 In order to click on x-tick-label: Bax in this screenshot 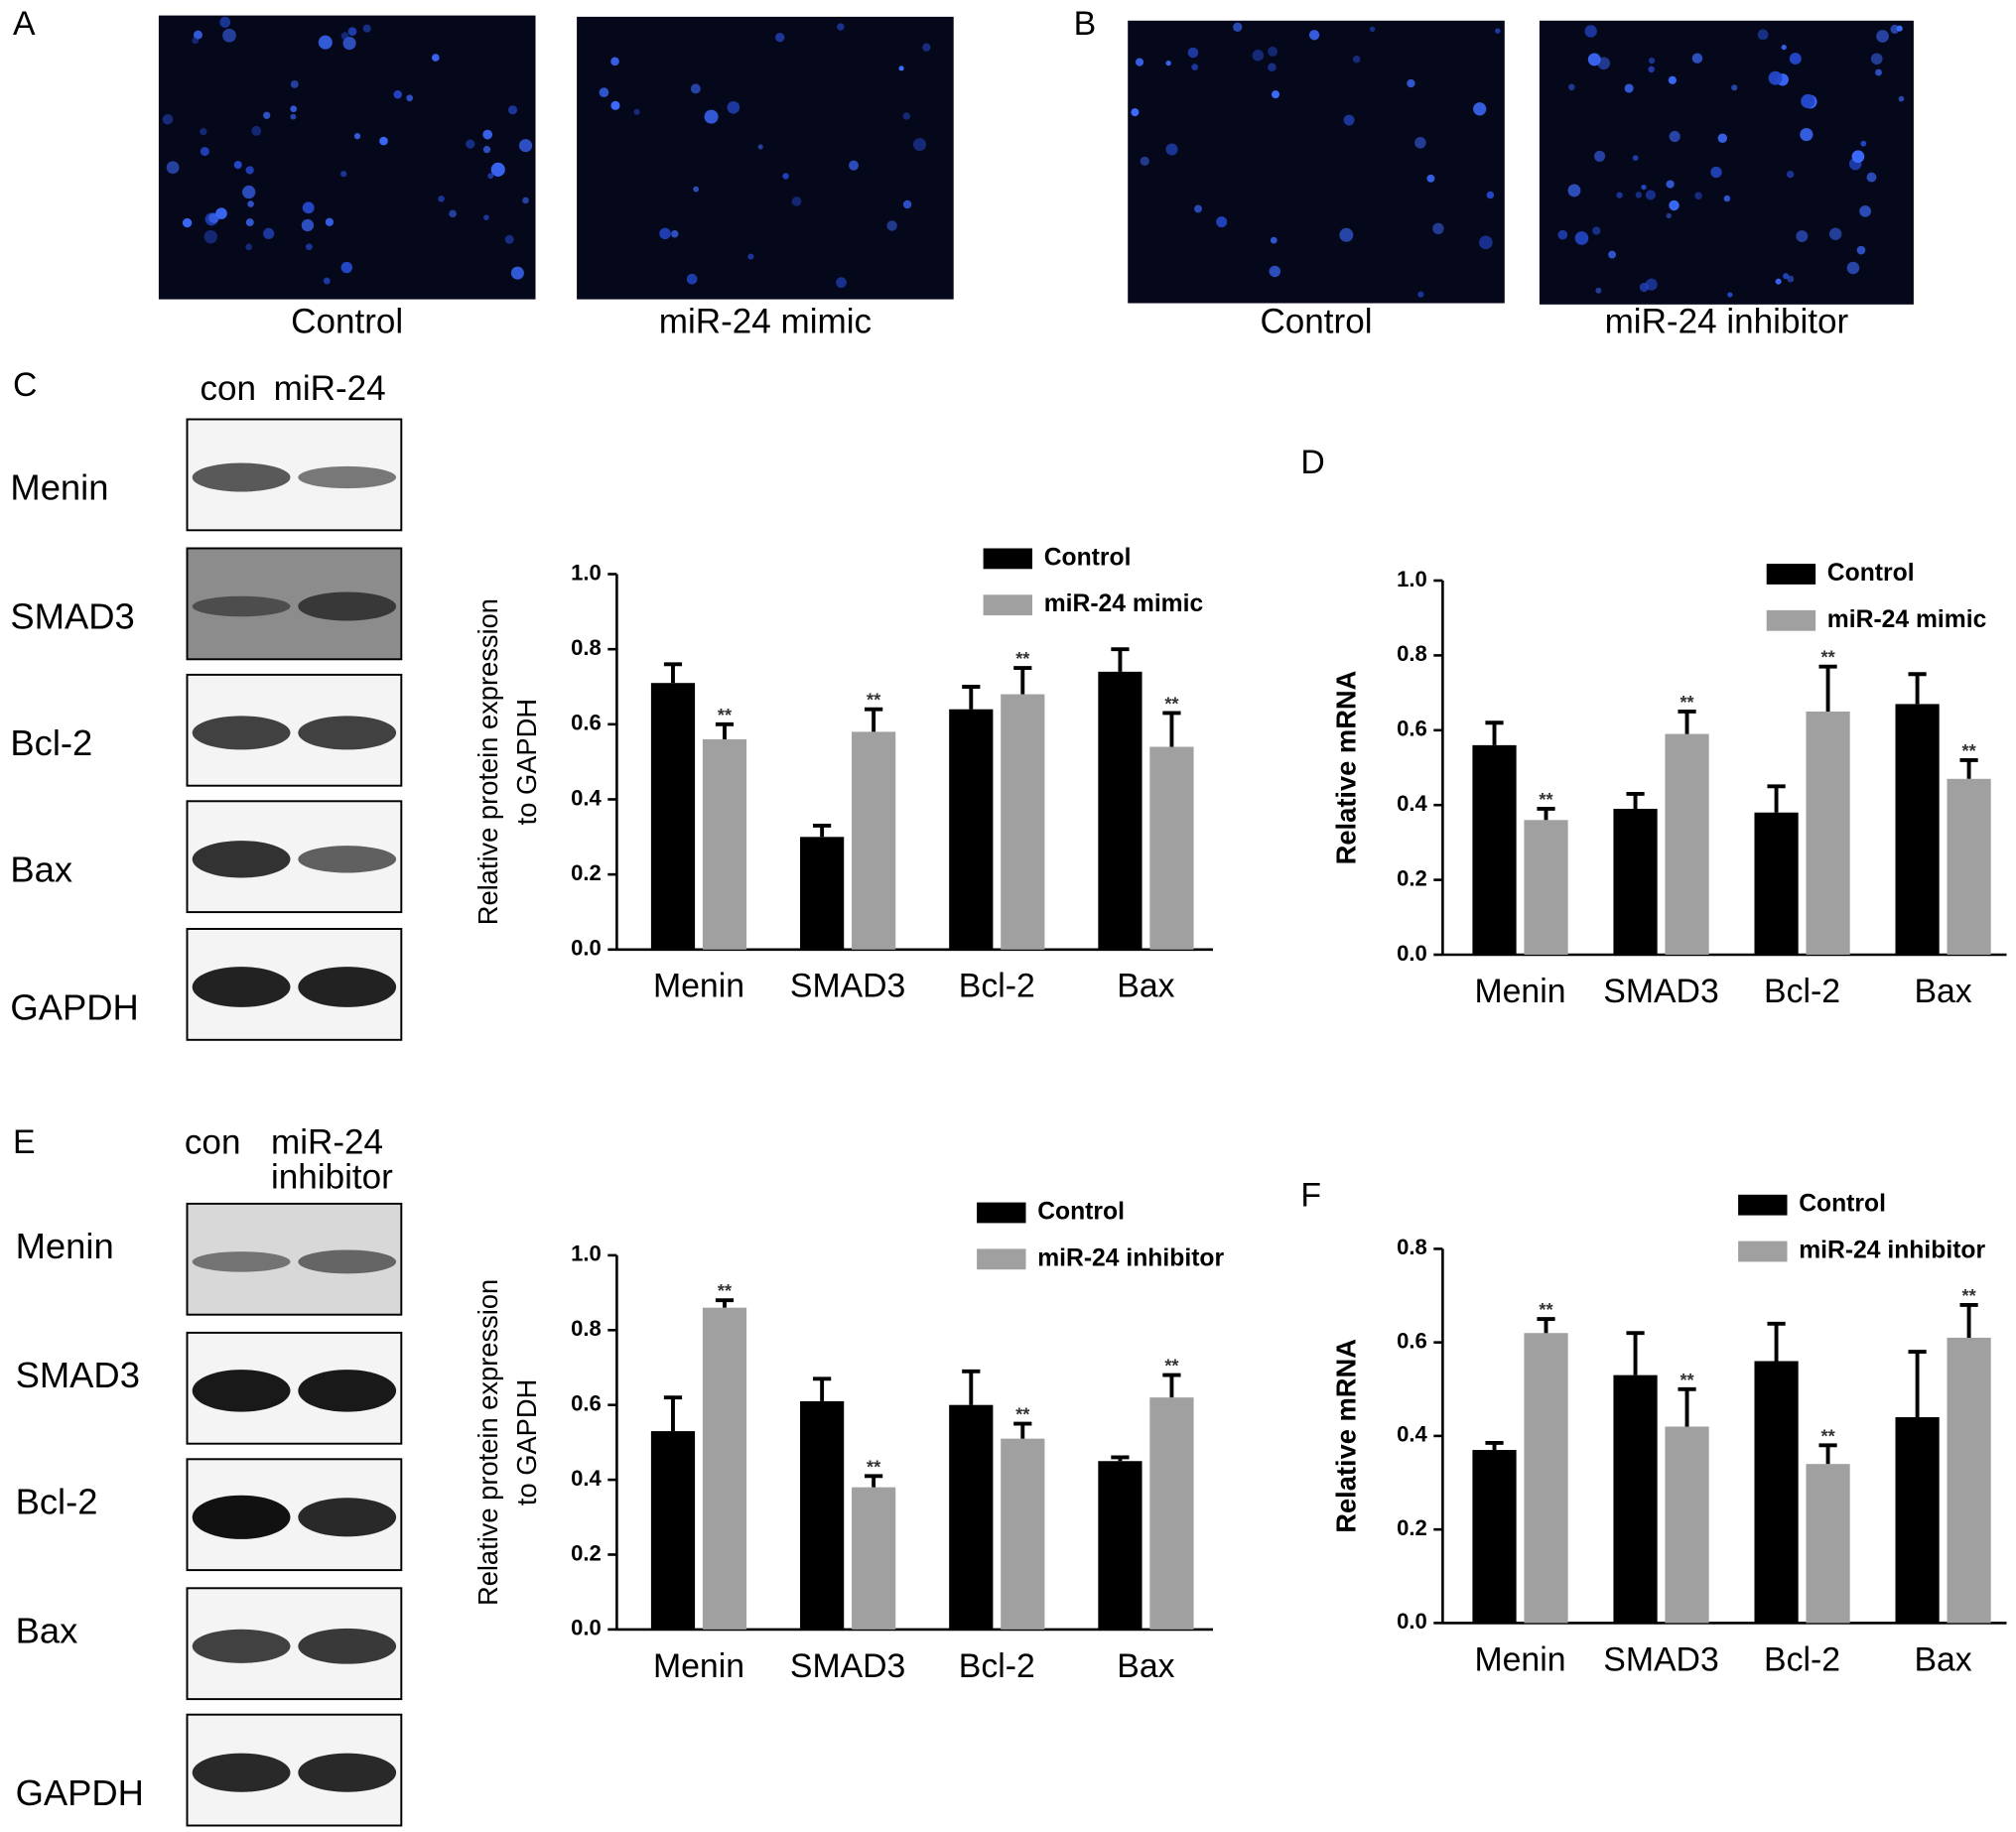, I will do `click(1943, 1659)`.